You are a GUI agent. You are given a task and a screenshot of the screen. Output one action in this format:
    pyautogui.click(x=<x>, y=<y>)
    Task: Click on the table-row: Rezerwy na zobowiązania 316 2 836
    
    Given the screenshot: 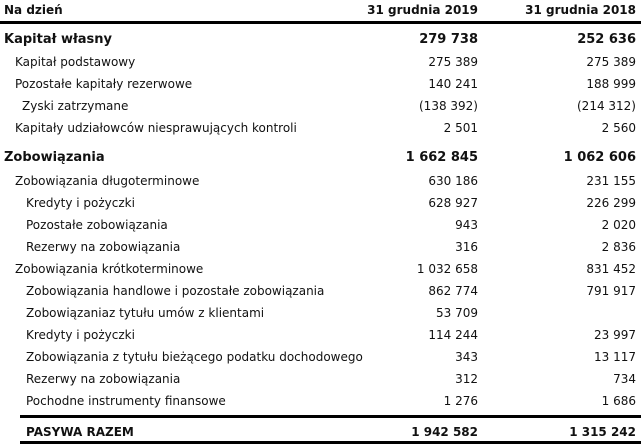 What is the action you would take?
    pyautogui.click(x=320, y=247)
    